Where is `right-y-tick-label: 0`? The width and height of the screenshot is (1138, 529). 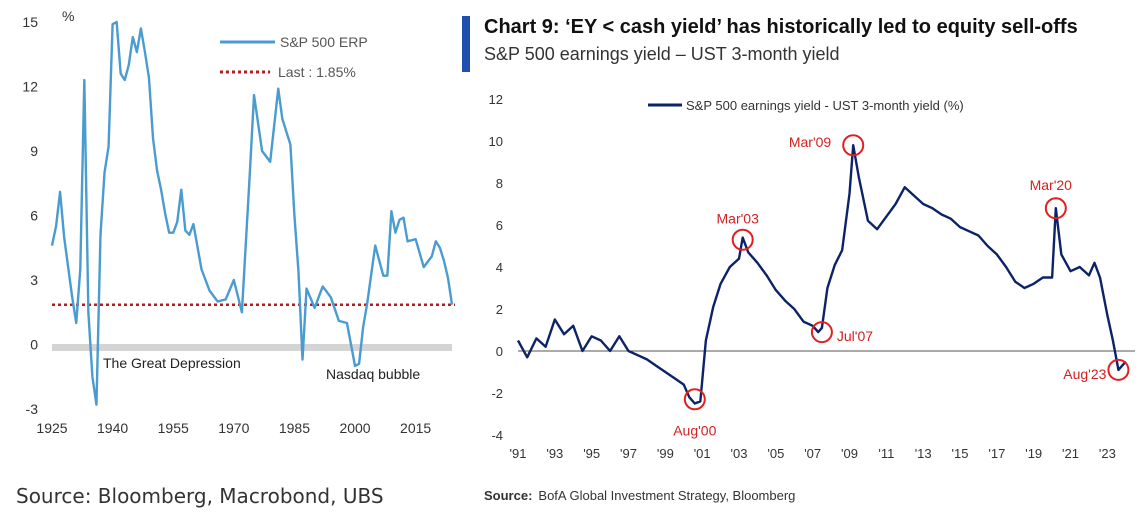 right-y-tick-label: 0 is located at coordinates (499, 351).